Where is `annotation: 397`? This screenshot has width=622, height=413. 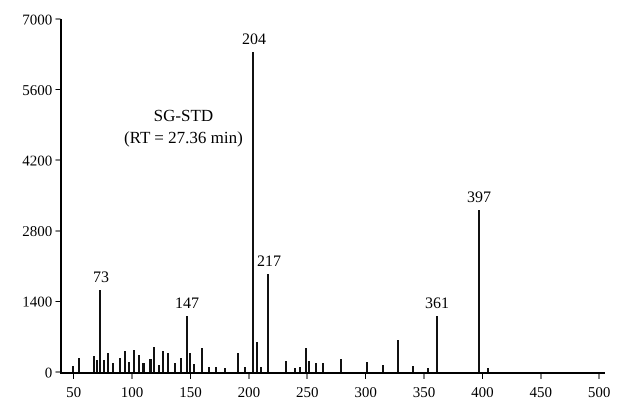
annotation: 397 is located at coordinates (479, 197).